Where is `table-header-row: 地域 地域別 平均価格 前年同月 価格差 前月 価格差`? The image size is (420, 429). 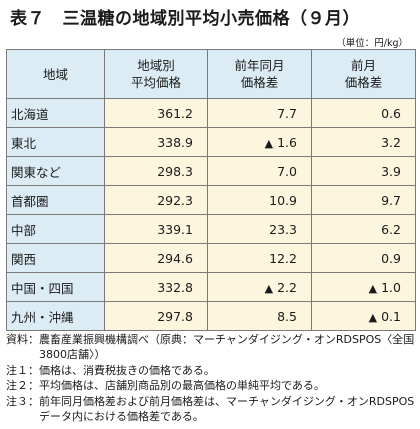
table-header-row: 地域 地域別 平均価格 前年同月 価格差 前月 価格差 is located at coordinates (211, 74).